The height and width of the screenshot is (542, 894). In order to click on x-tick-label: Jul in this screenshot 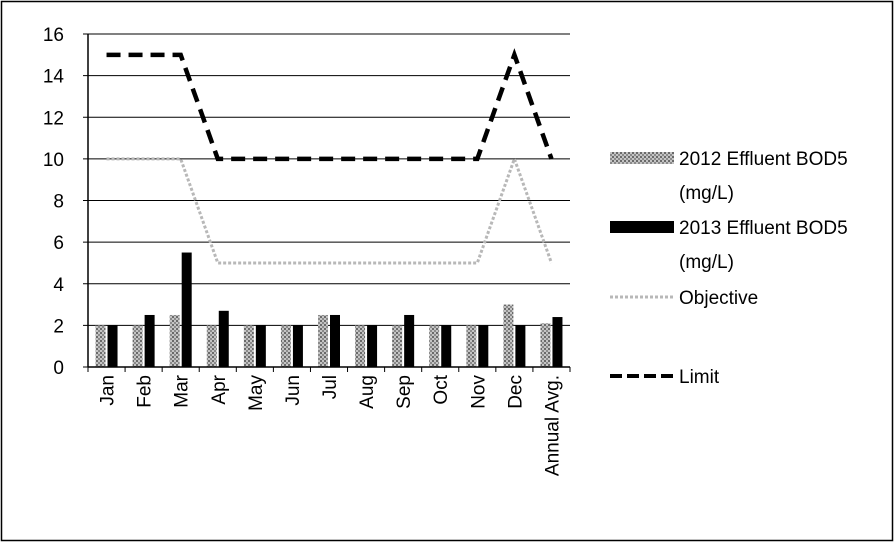, I will do `click(330, 387)`.